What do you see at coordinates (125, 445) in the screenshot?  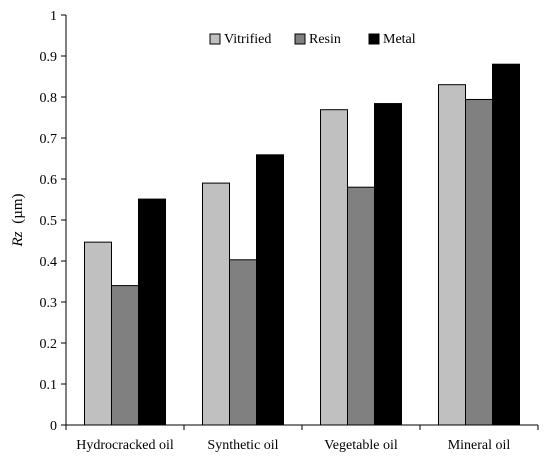 I see `x-category-label: Hydrocracked oil` at bounding box center [125, 445].